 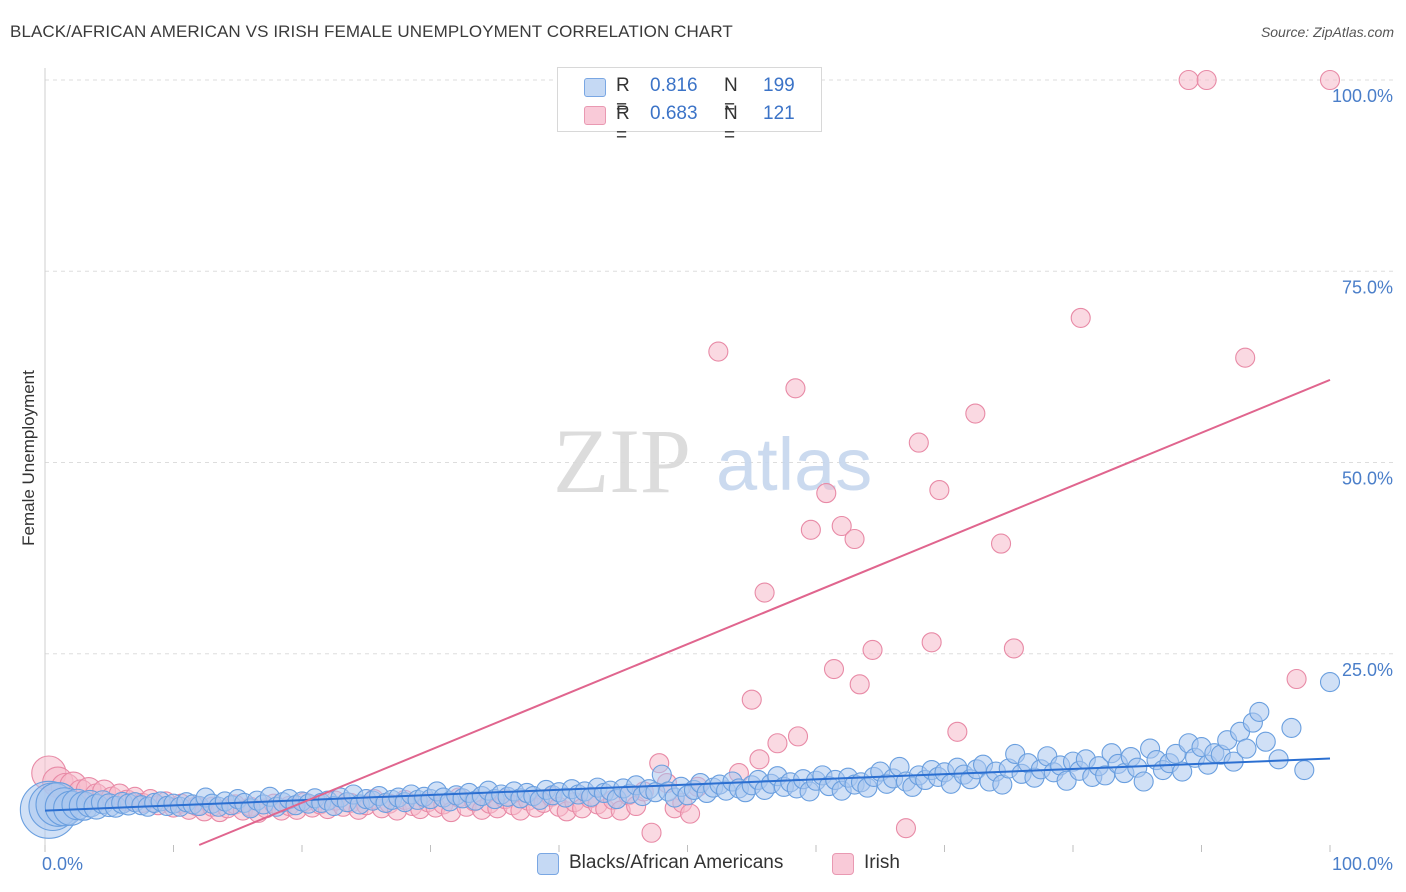 I want to click on legend-r-value: 0.816, so click(x=674, y=85).